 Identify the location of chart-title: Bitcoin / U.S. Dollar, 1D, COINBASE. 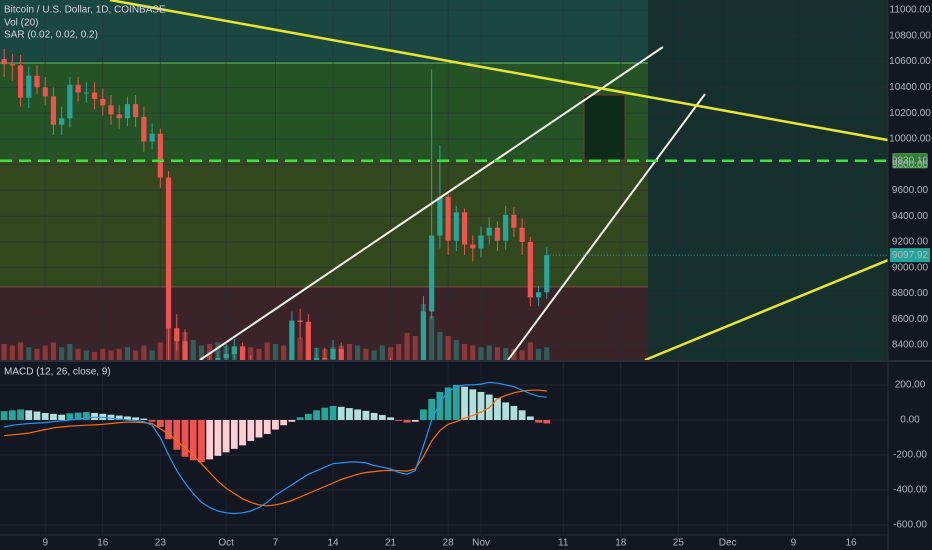
(85, 10).